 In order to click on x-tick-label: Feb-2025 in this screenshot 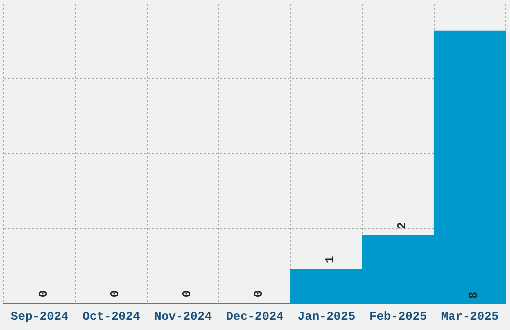, I will do `click(399, 317)`.